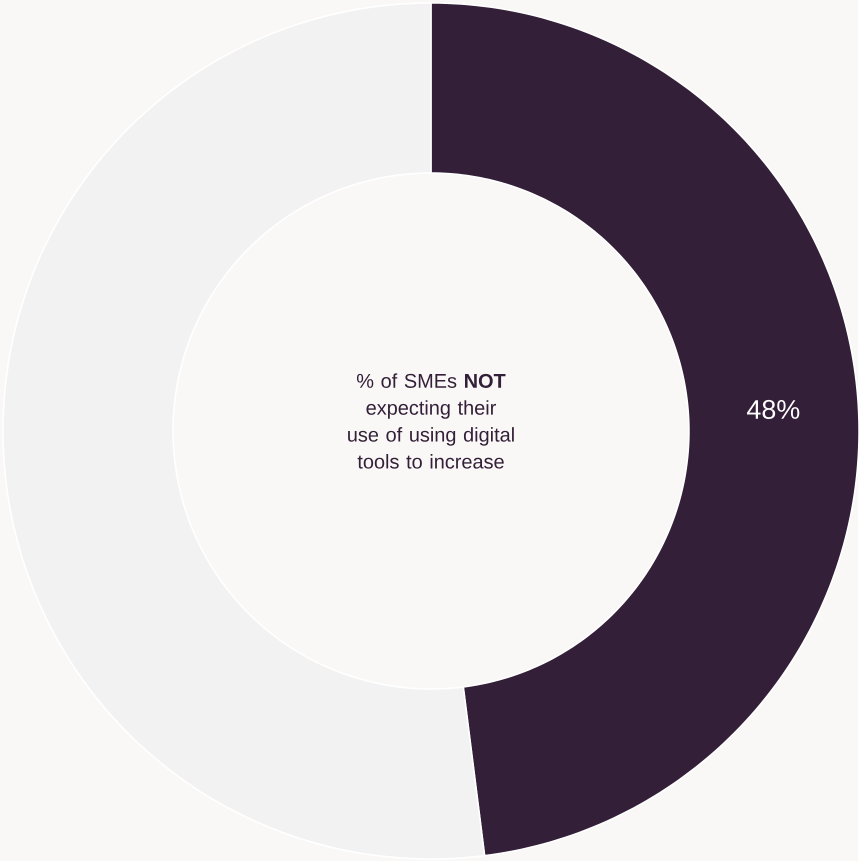 This screenshot has width=860, height=861. Describe the element at coordinates (773, 409) in the screenshot. I see `data-label: 48%` at that location.